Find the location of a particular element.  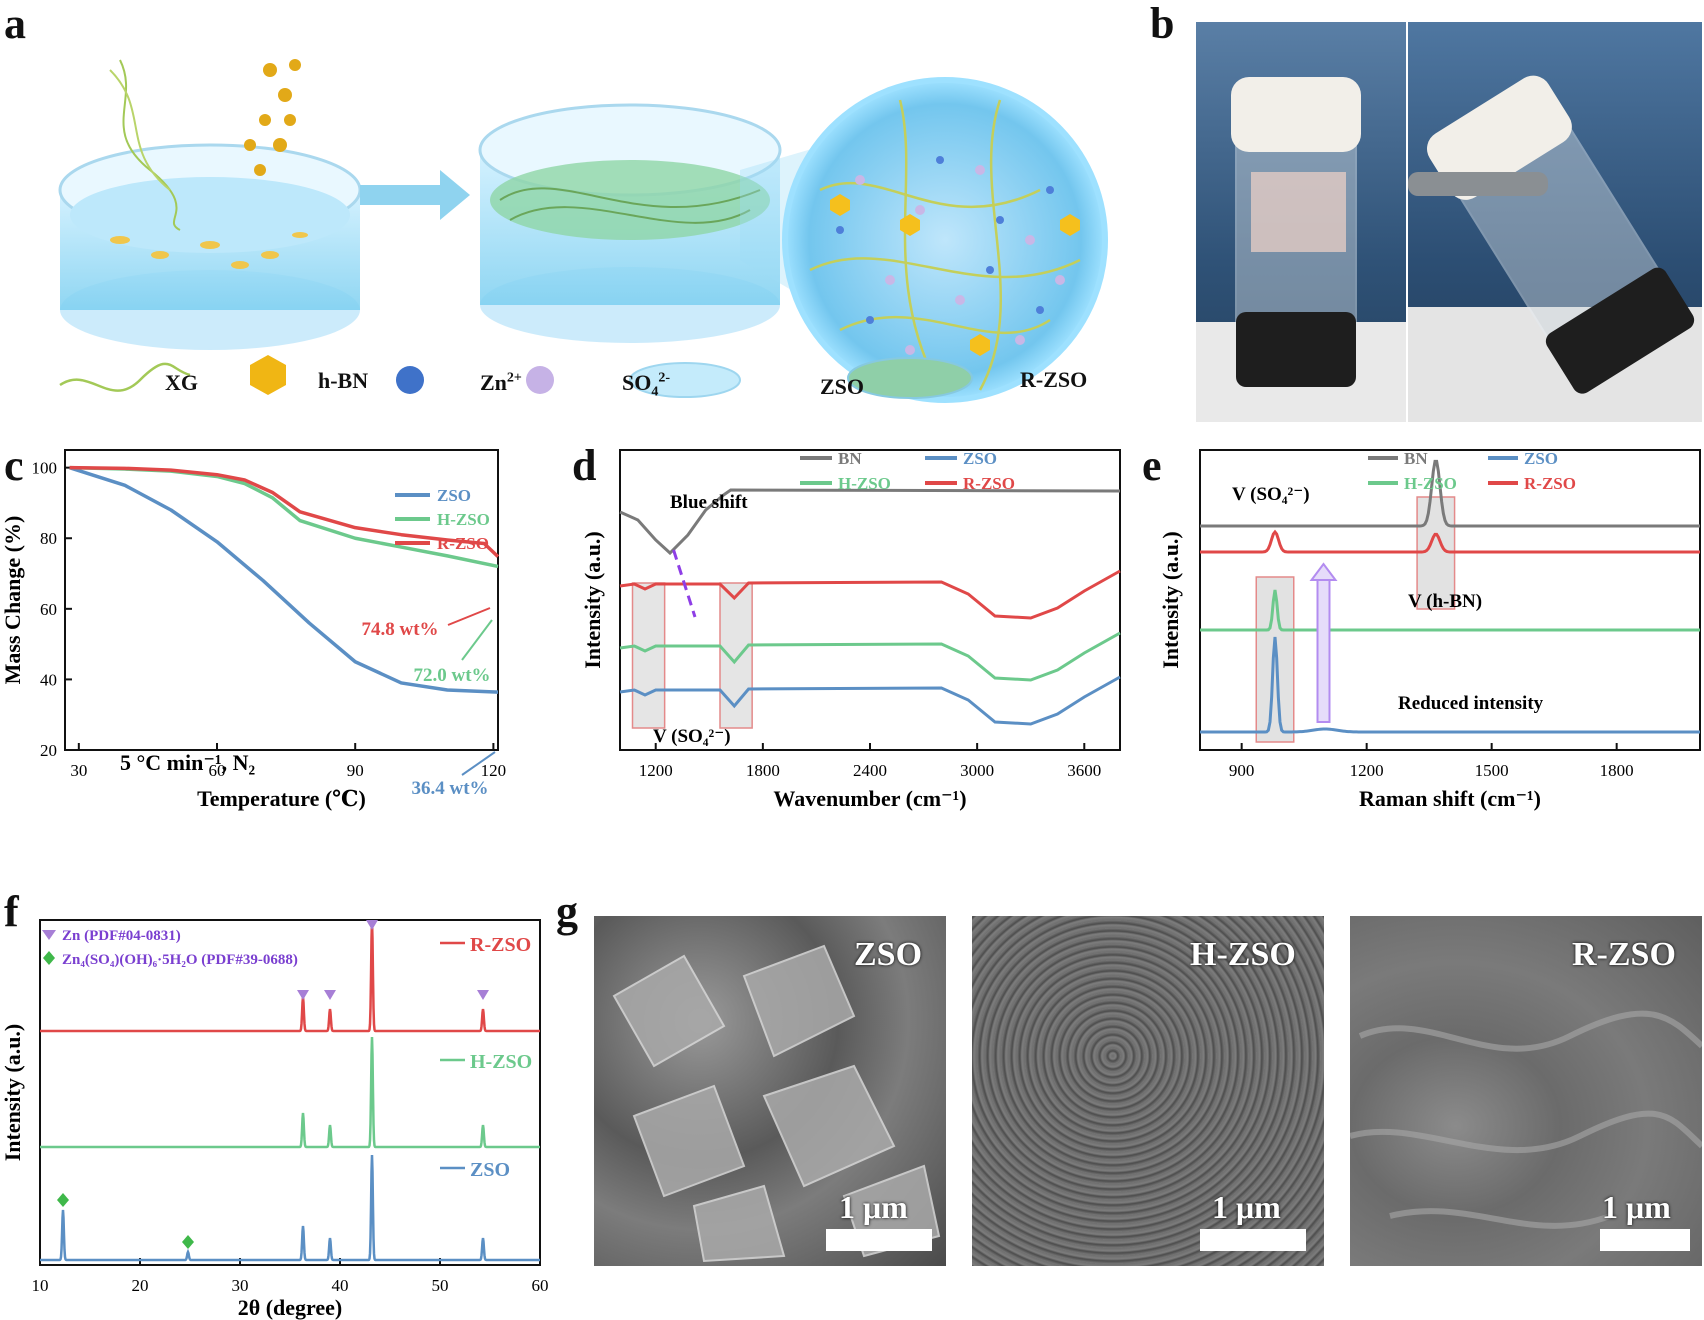

scale-label-rzso: 1 μm is located at coordinates (1636, 1207).